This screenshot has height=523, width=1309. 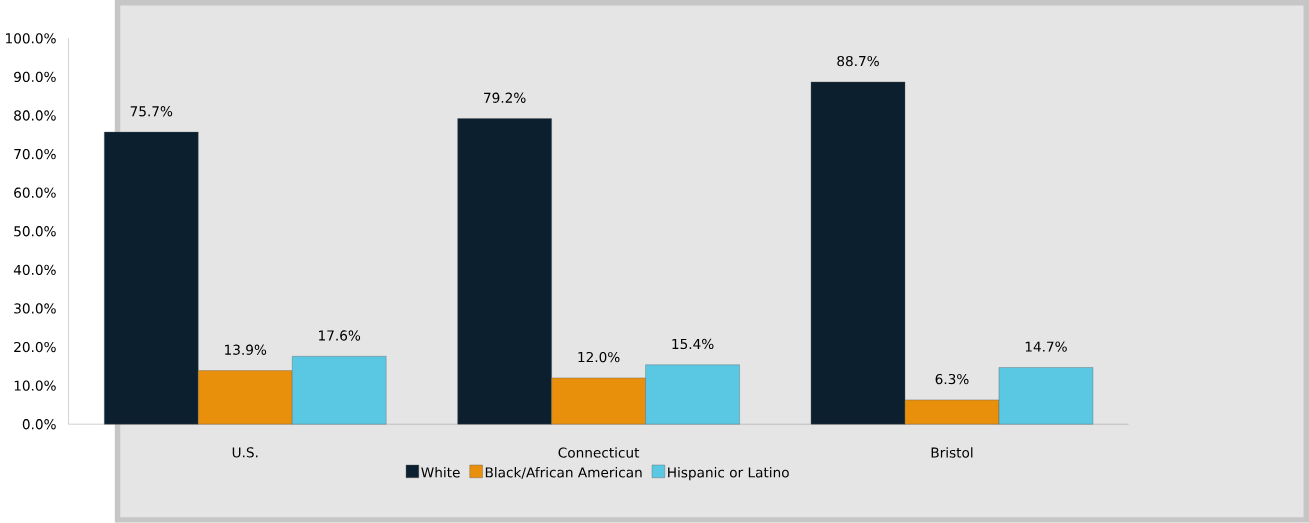 I want to click on y-tick-label: 10.0%, so click(x=35, y=385).